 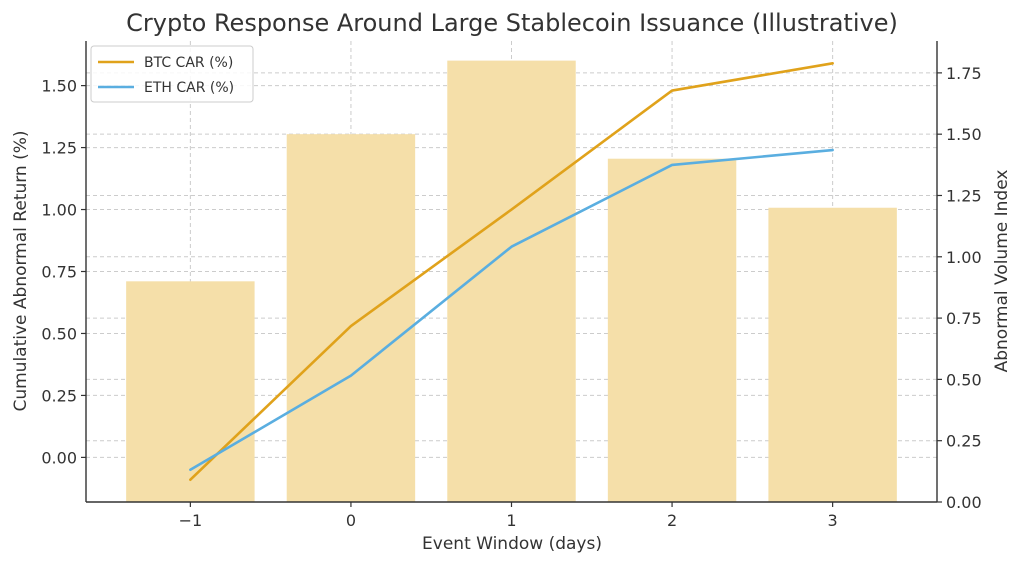 What do you see at coordinates (672, 520) in the screenshot?
I see `x-tick-label: 2` at bounding box center [672, 520].